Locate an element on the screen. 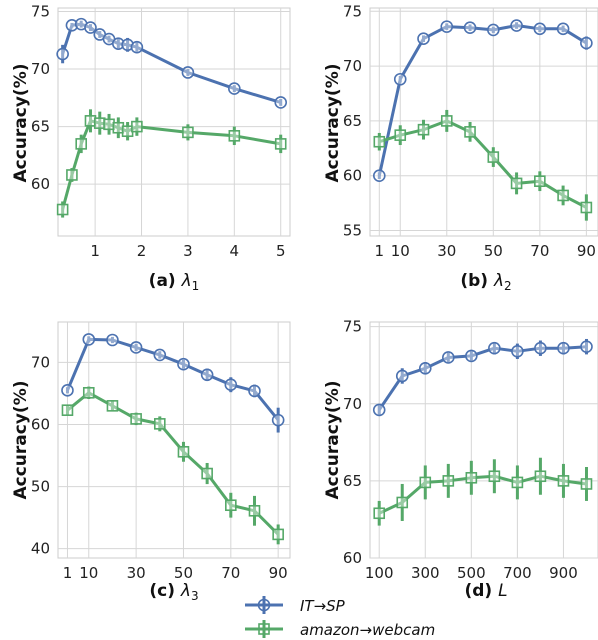 The width and height of the screenshot is (598, 640). x-tick-label: 50 is located at coordinates (493, 251).